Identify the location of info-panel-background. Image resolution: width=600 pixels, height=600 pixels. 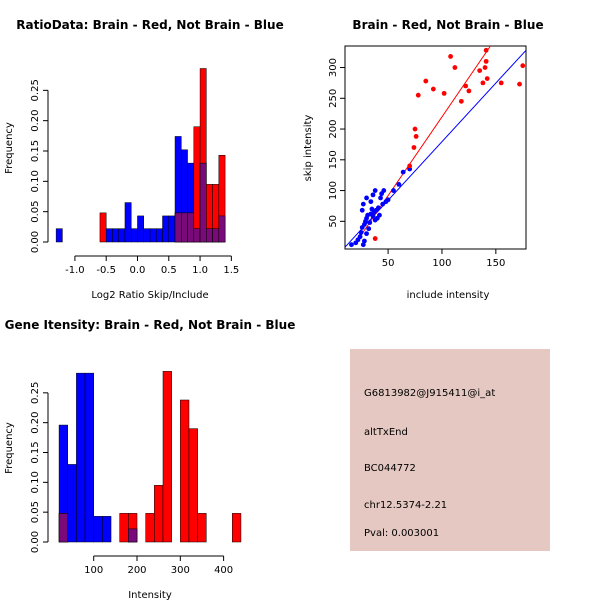
(450, 450).